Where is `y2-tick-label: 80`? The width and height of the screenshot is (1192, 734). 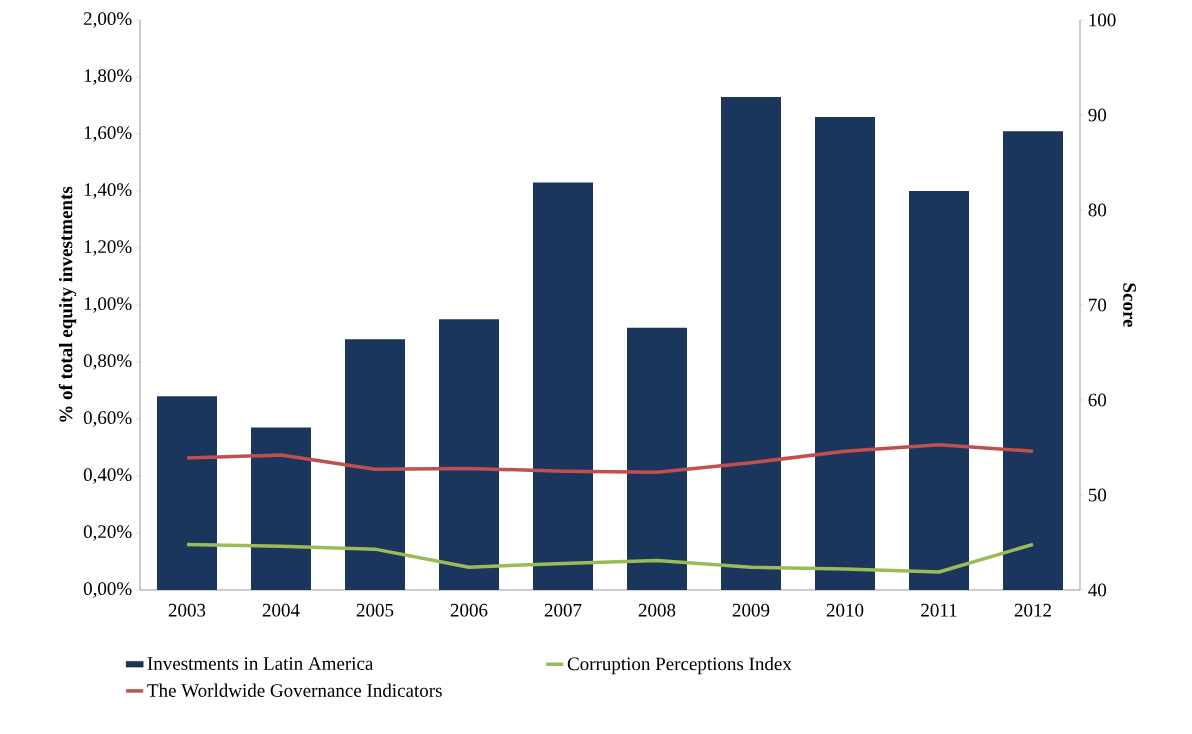
y2-tick-label: 80 is located at coordinates (1097, 210).